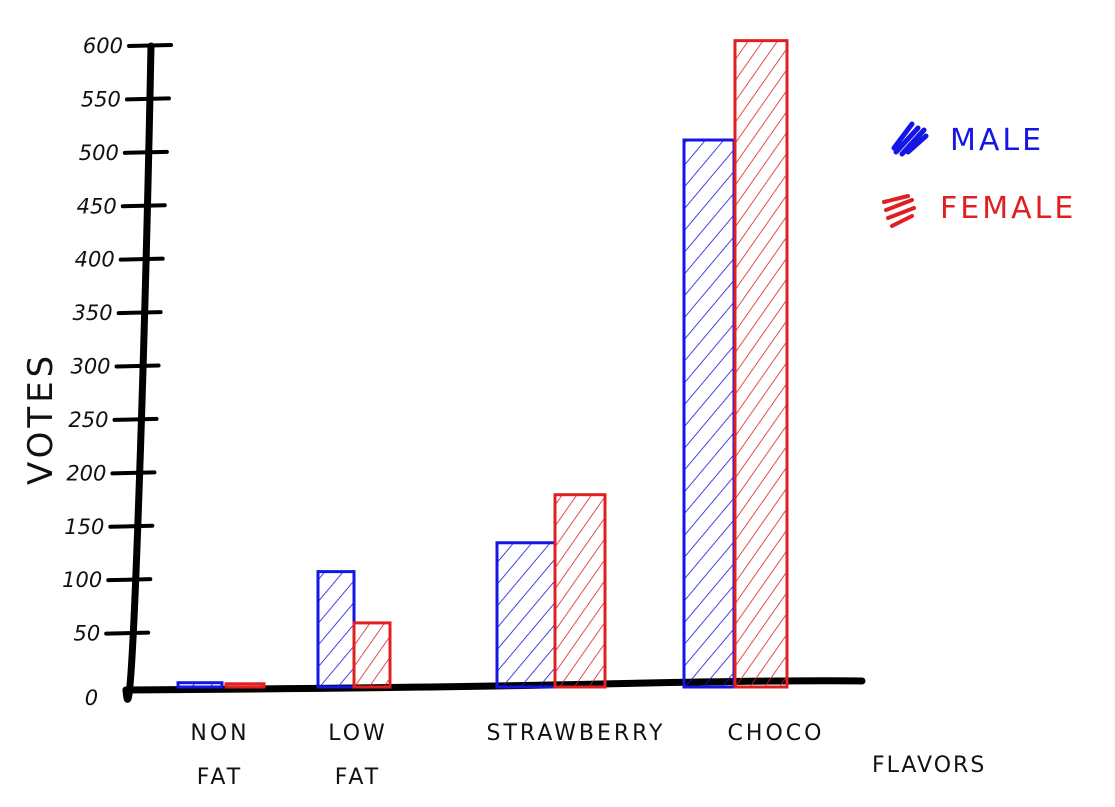 The height and width of the screenshot is (807, 1115). I want to click on legend-item-female: FEMALE, so click(979, 209).